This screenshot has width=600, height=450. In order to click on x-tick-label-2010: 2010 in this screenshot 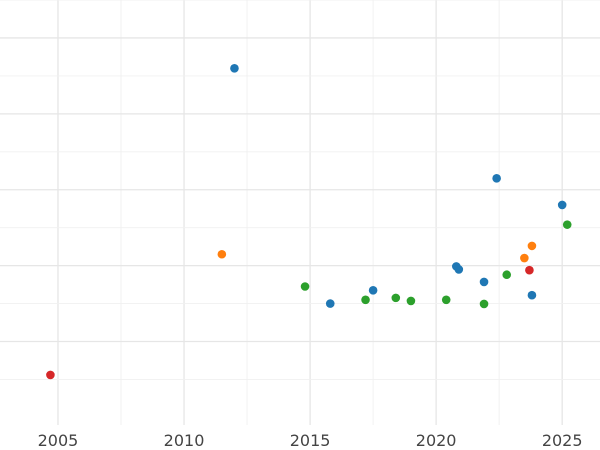, I will do `click(184, 440)`.